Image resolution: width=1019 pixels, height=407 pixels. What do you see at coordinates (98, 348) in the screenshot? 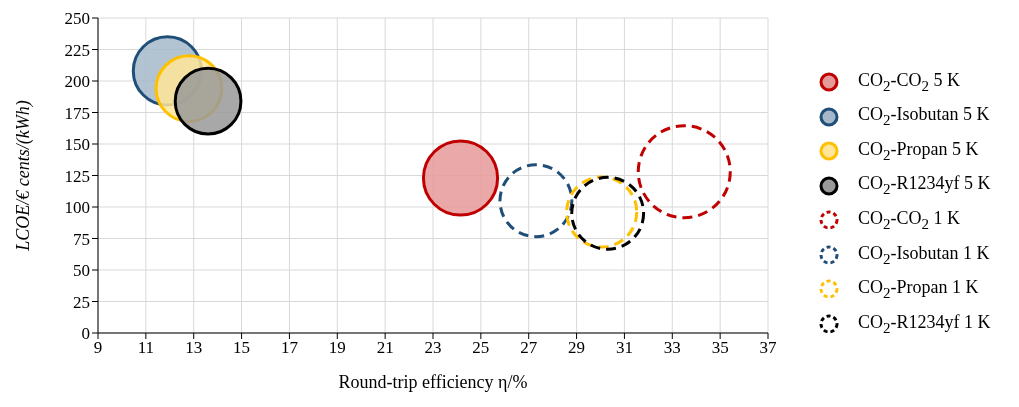
I see `x-tick-label: 9` at bounding box center [98, 348].